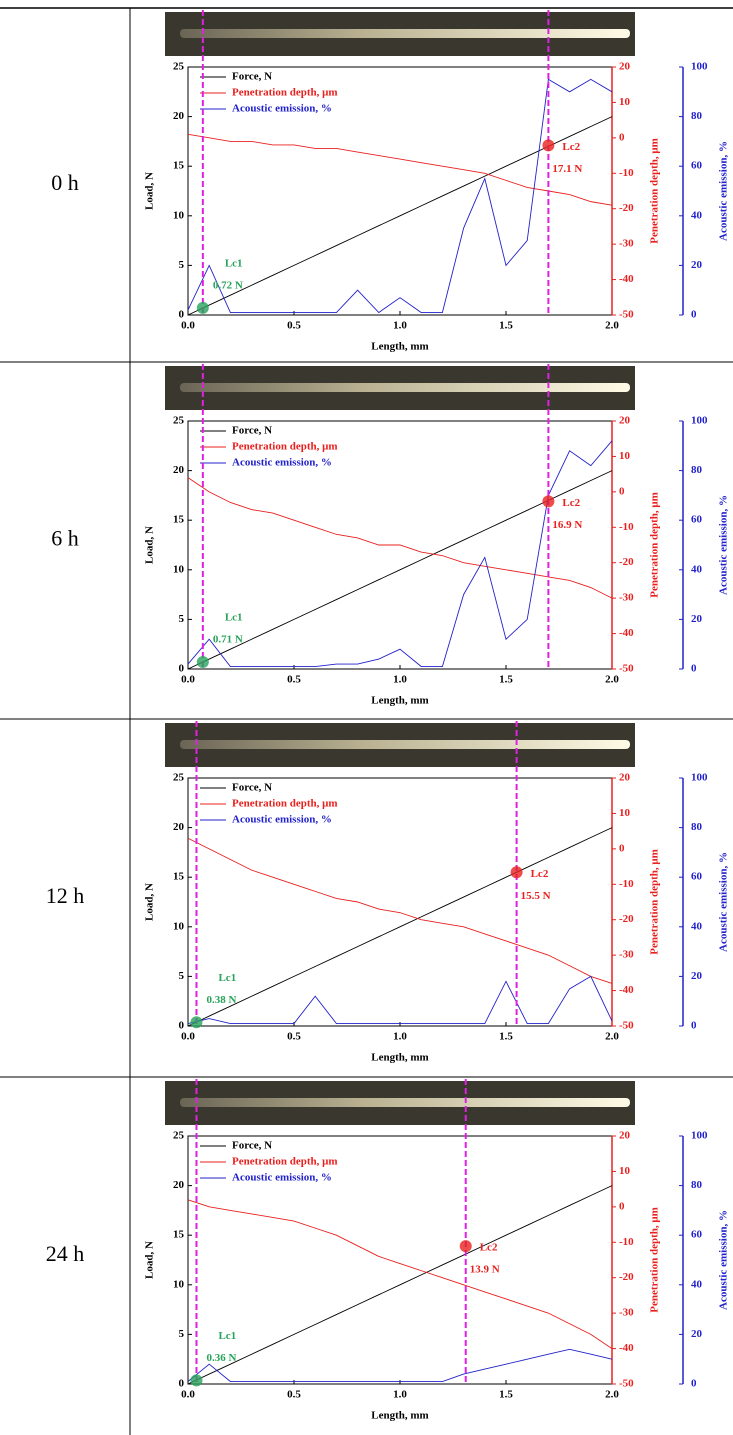  Describe the element at coordinates (567, 525) in the screenshot. I see `critical-value: 16.9 N` at that location.